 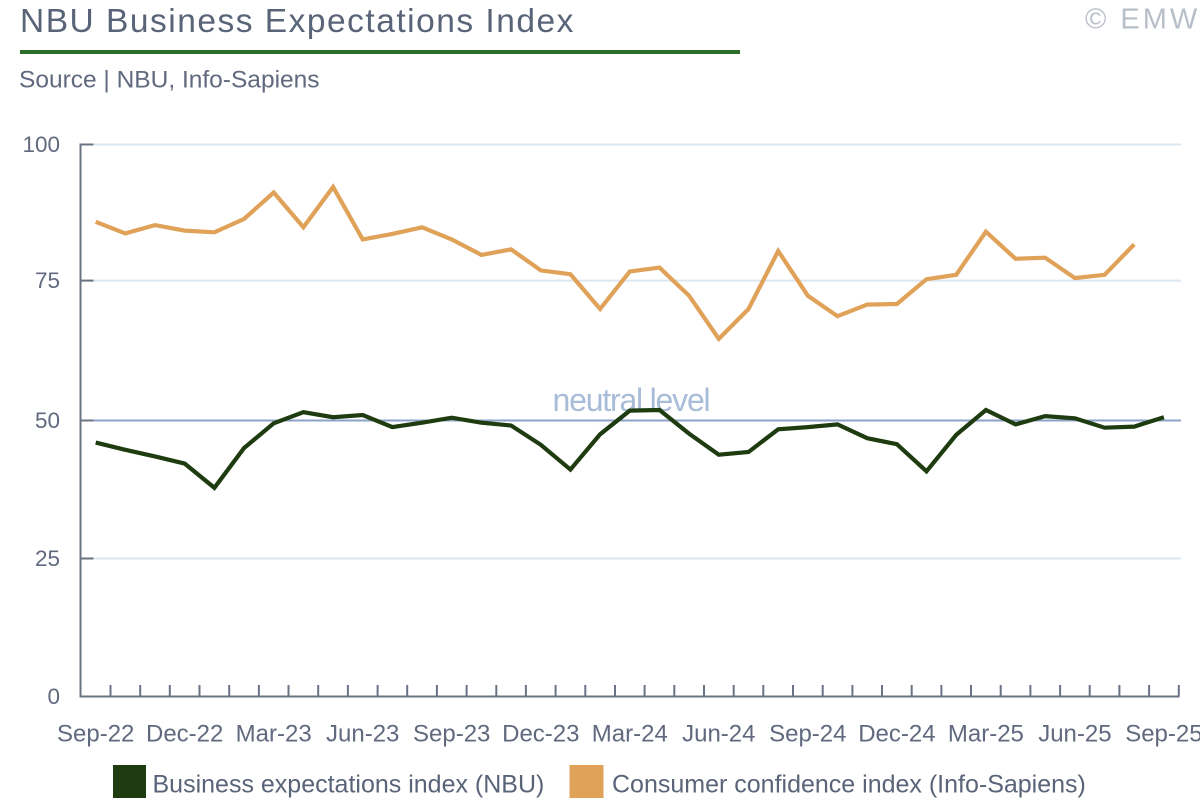 I want to click on svg-text: 100, so click(x=41, y=144).